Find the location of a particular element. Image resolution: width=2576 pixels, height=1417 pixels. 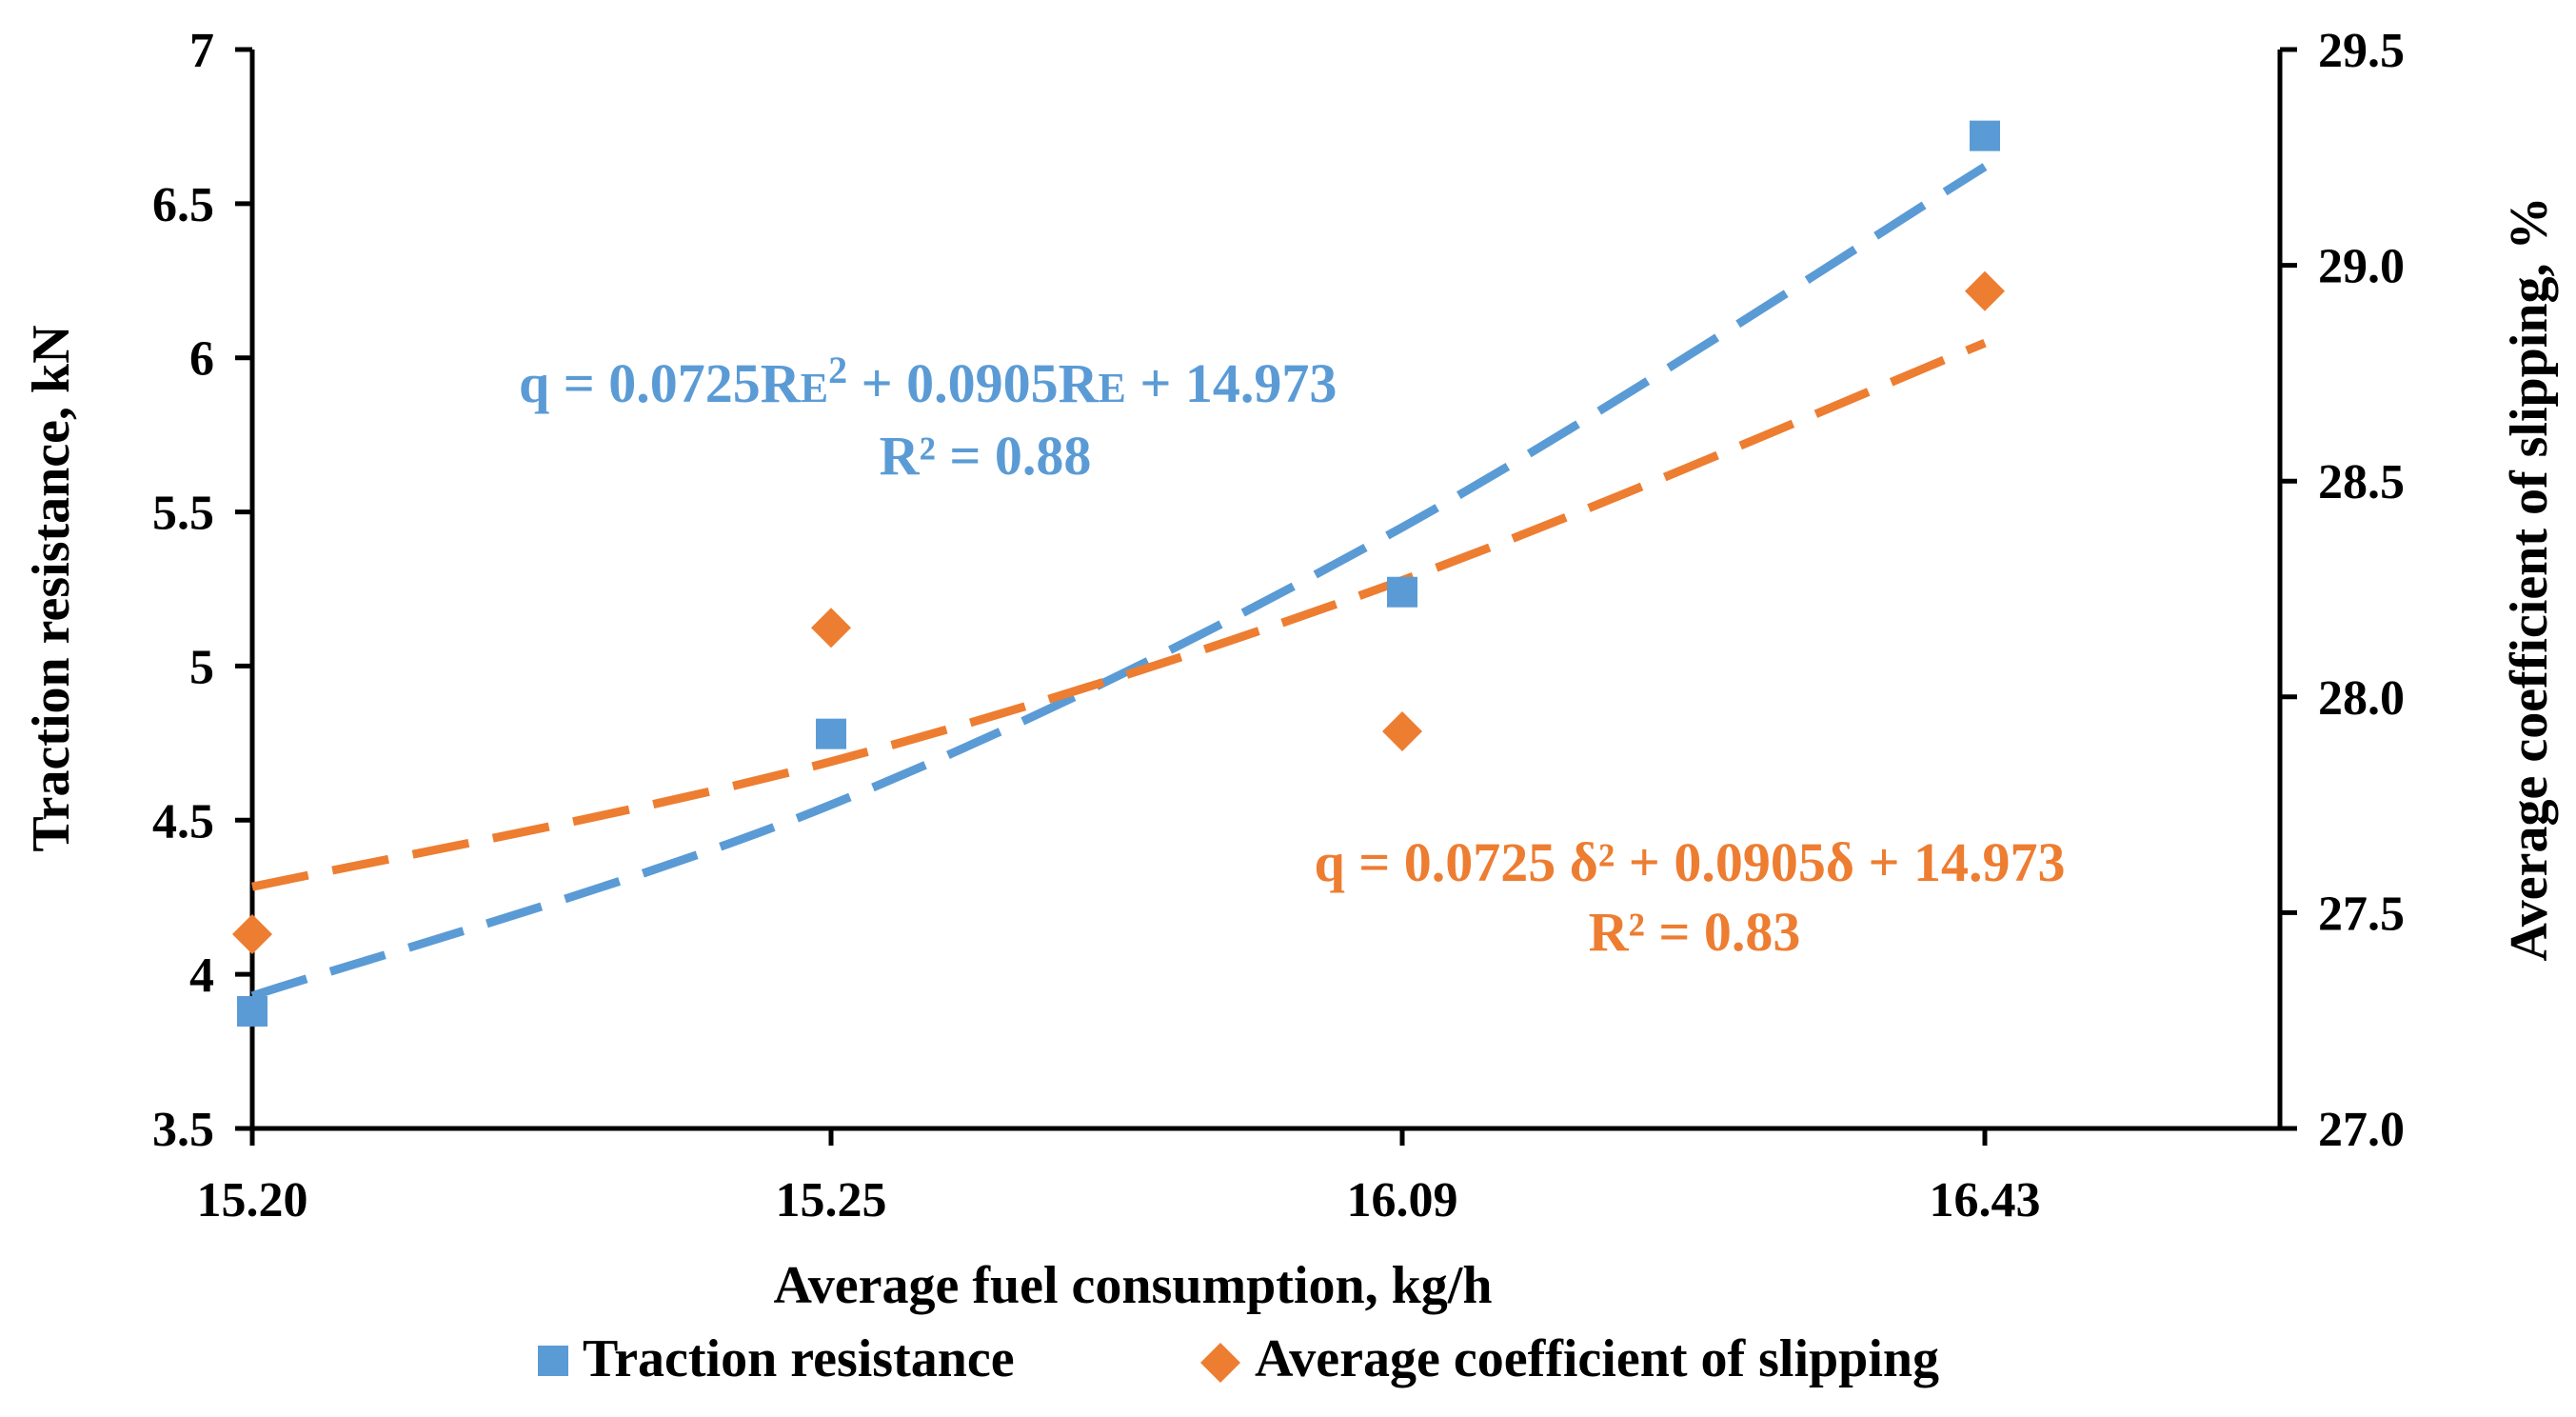

left-tick-label: 4.5 is located at coordinates (183, 821).